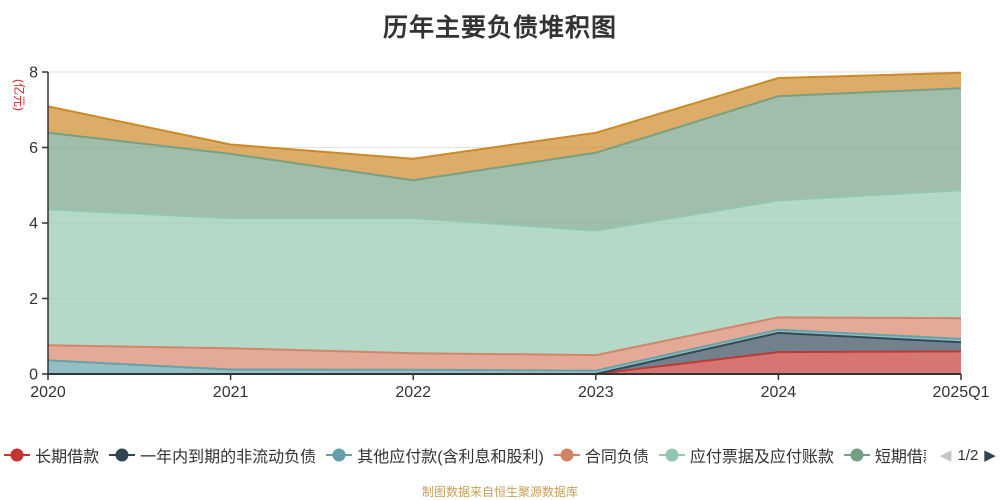  Describe the element at coordinates (231, 392) in the screenshot. I see `x-tick-label: 2021` at that location.